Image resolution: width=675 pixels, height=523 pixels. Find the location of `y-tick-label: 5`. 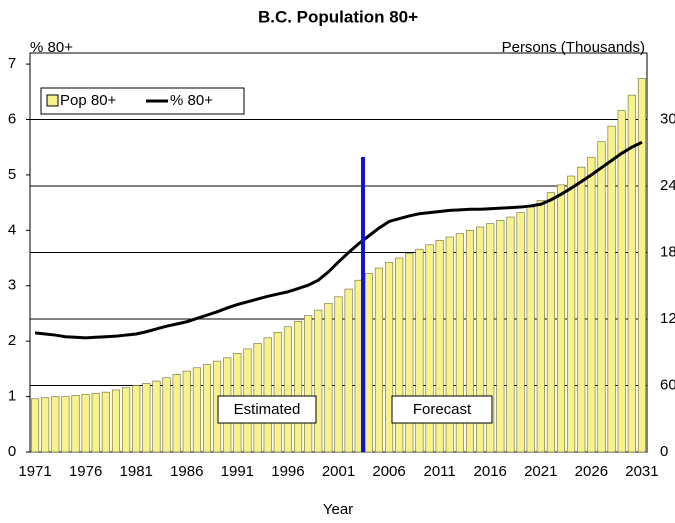

y-tick-label: 5 is located at coordinates (12, 174).